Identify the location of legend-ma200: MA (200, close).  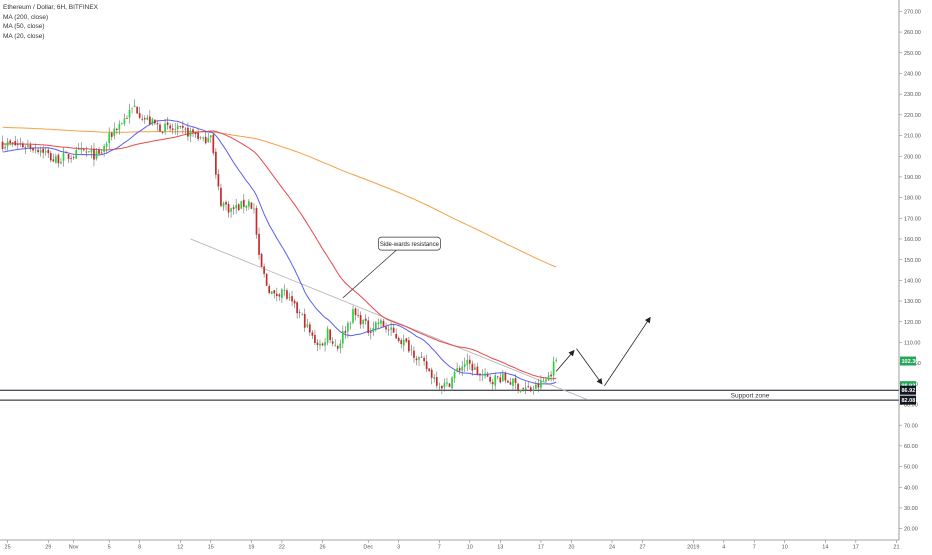
(26, 17).